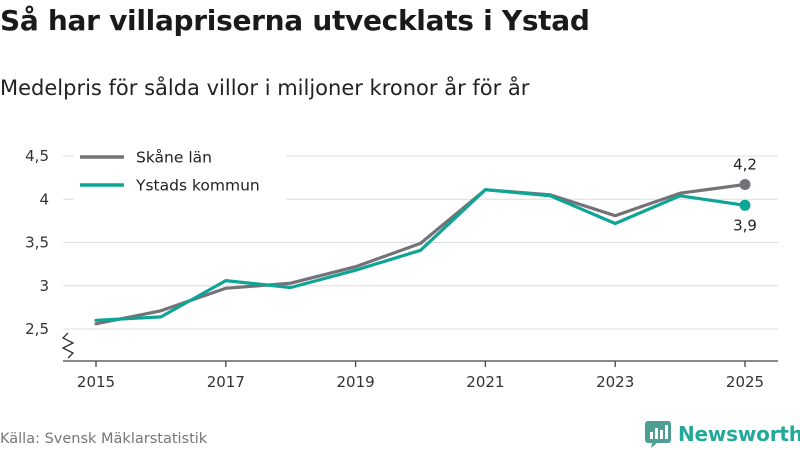  Describe the element at coordinates (37, 329) in the screenshot. I see `y-tick-label: 2,5` at that location.